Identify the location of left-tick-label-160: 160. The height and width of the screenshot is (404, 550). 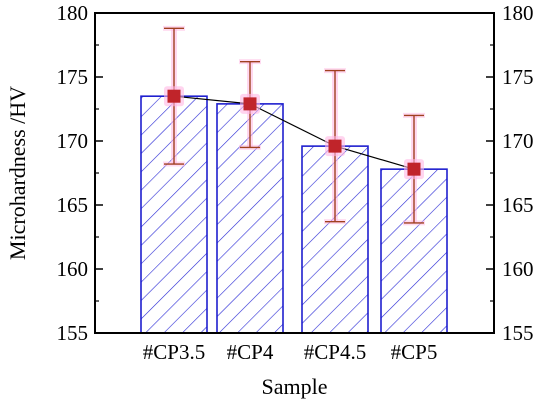
(73, 269).